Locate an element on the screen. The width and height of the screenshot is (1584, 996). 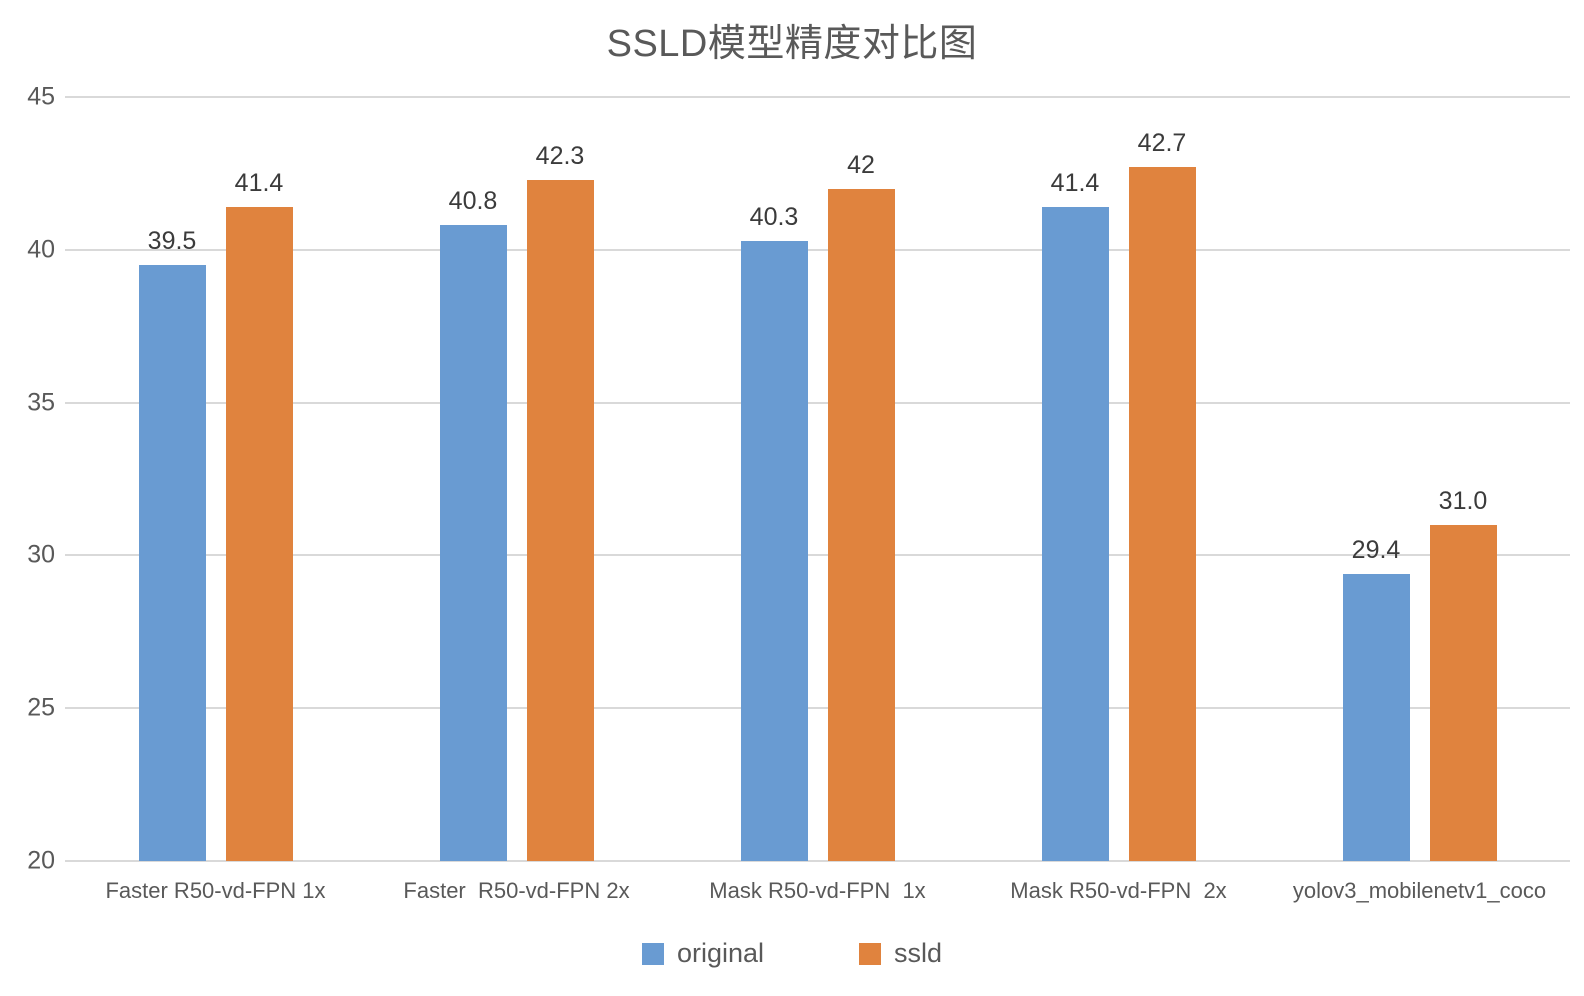
bar-value-label-original-1: 39.5 is located at coordinates (172, 241).